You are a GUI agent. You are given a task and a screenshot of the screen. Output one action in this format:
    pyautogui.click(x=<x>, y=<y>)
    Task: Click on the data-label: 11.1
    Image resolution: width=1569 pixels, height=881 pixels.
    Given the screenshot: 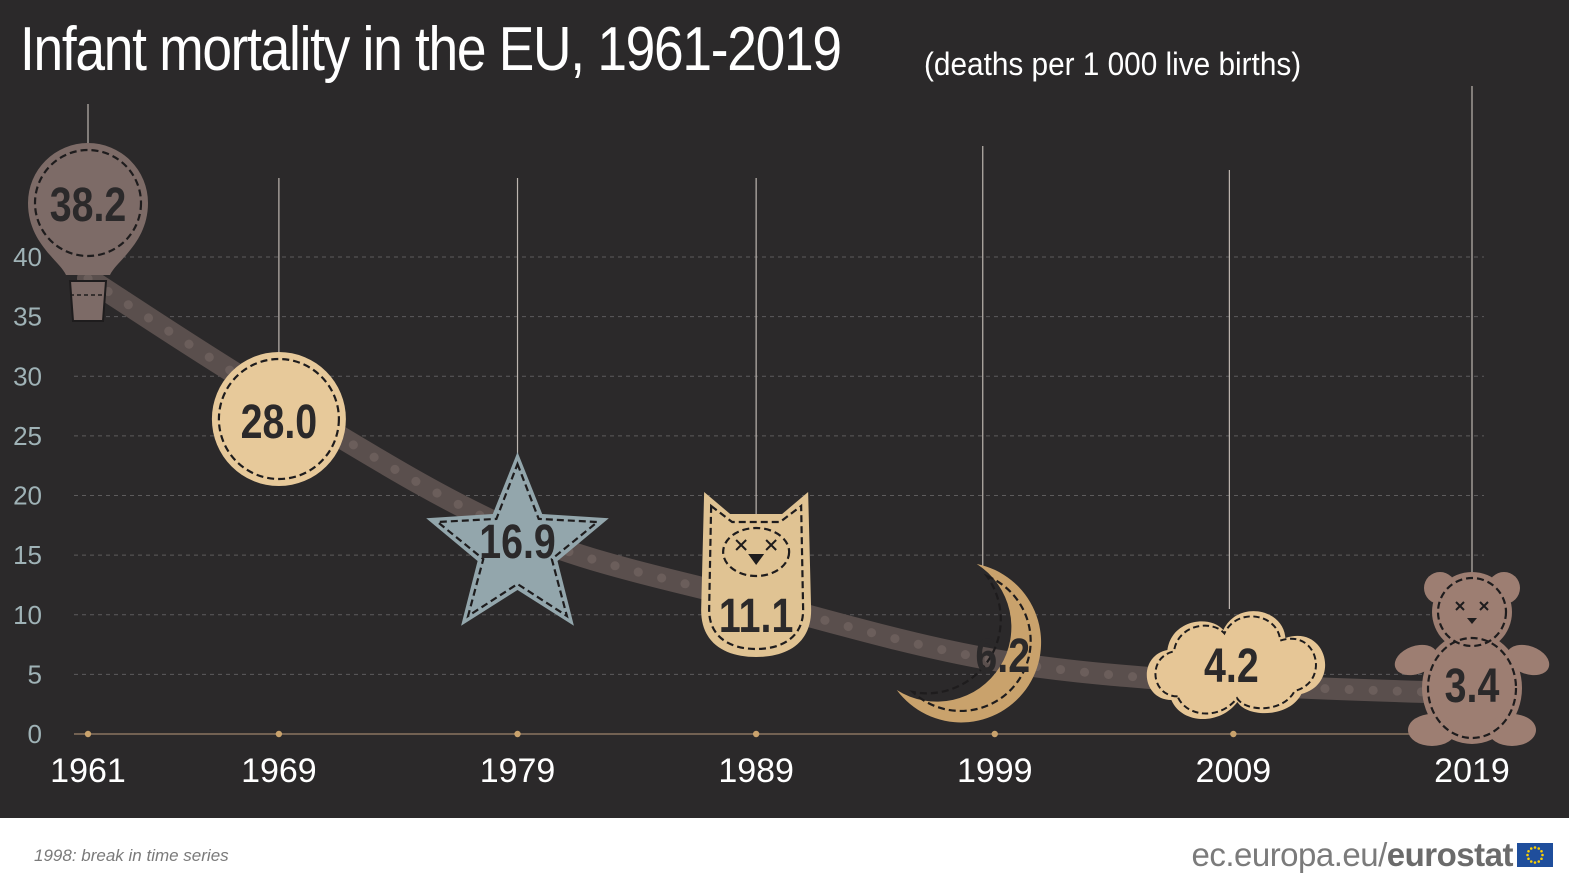 What is the action you would take?
    pyautogui.click(x=756, y=616)
    